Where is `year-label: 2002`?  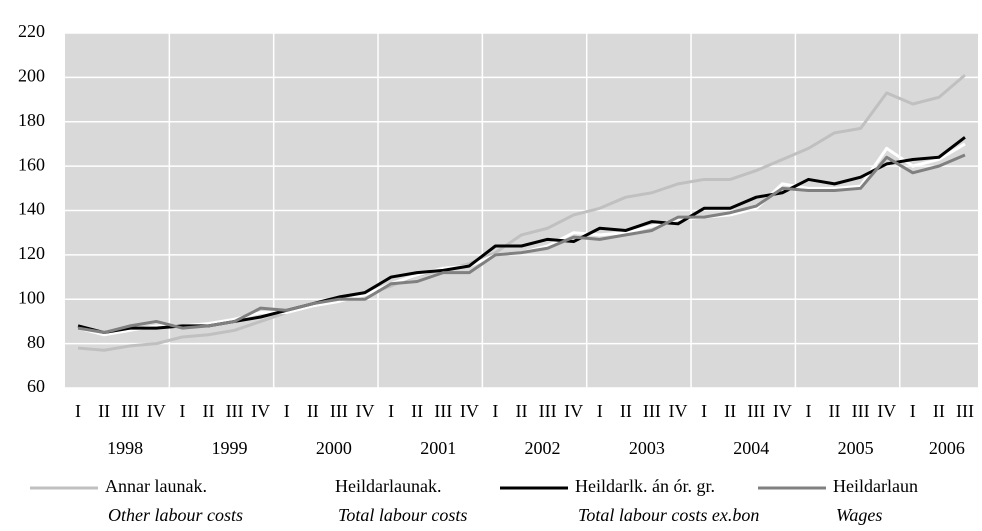 year-label: 2002 is located at coordinates (543, 448).